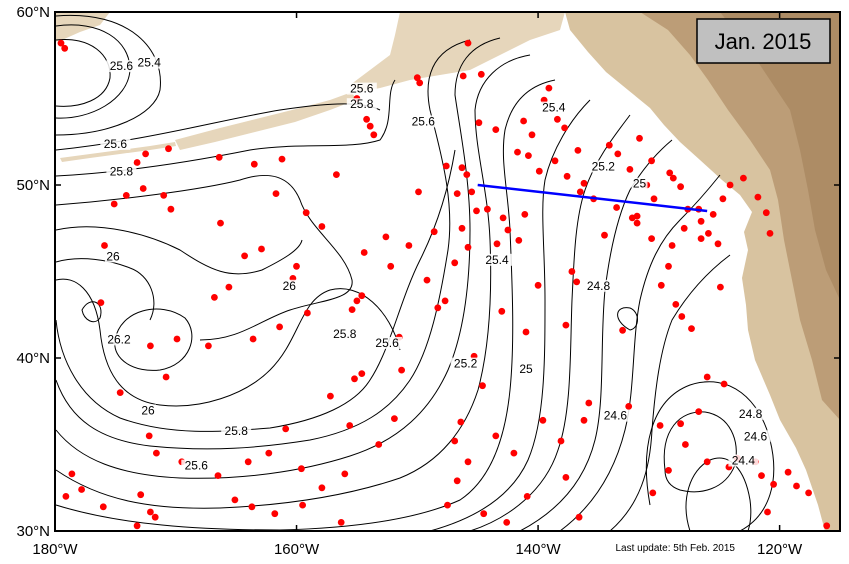  What do you see at coordinates (118, 152) in the screenshot?
I see `aleutian-islands` at bounding box center [118, 152].